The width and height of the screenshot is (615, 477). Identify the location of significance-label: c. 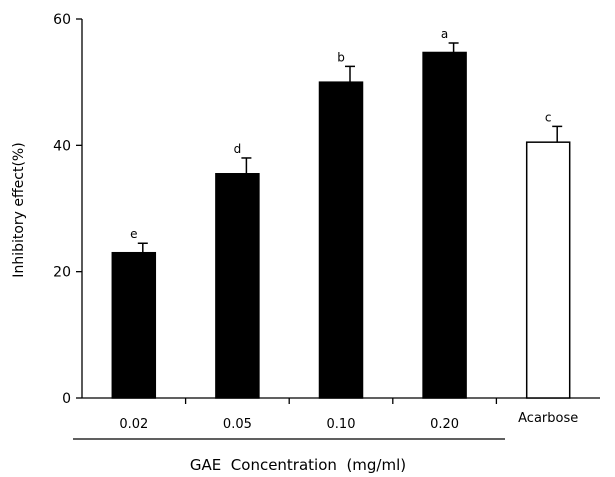
(548, 117).